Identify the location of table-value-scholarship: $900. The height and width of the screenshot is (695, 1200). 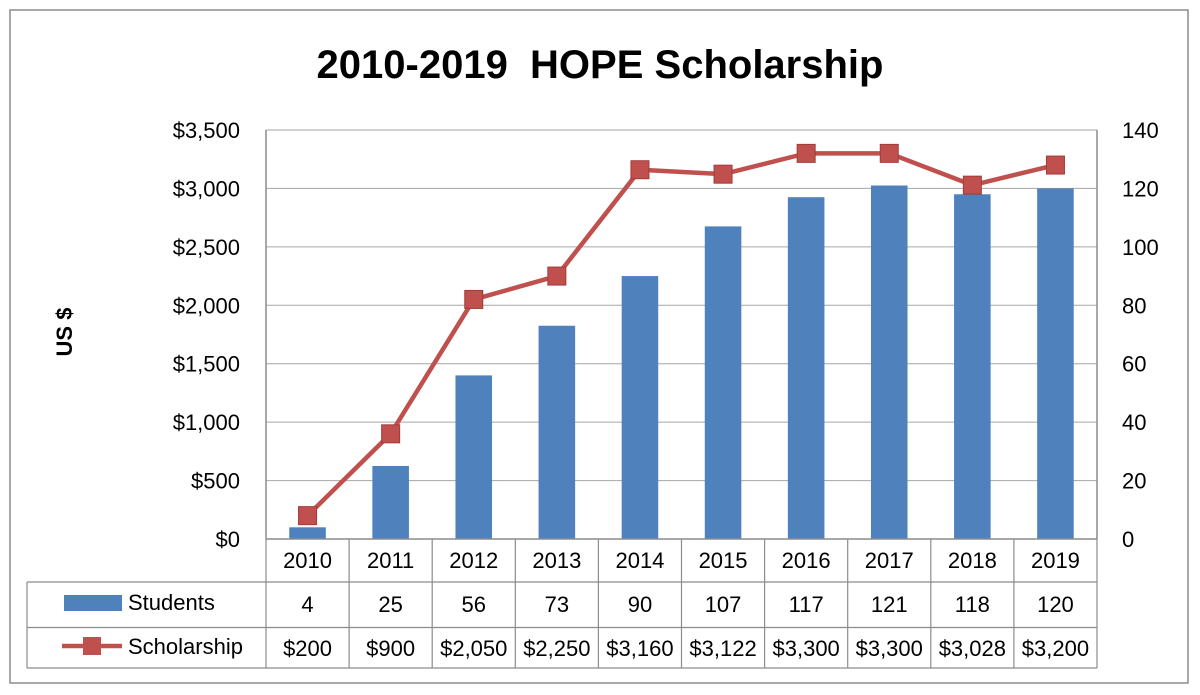
(390, 648).